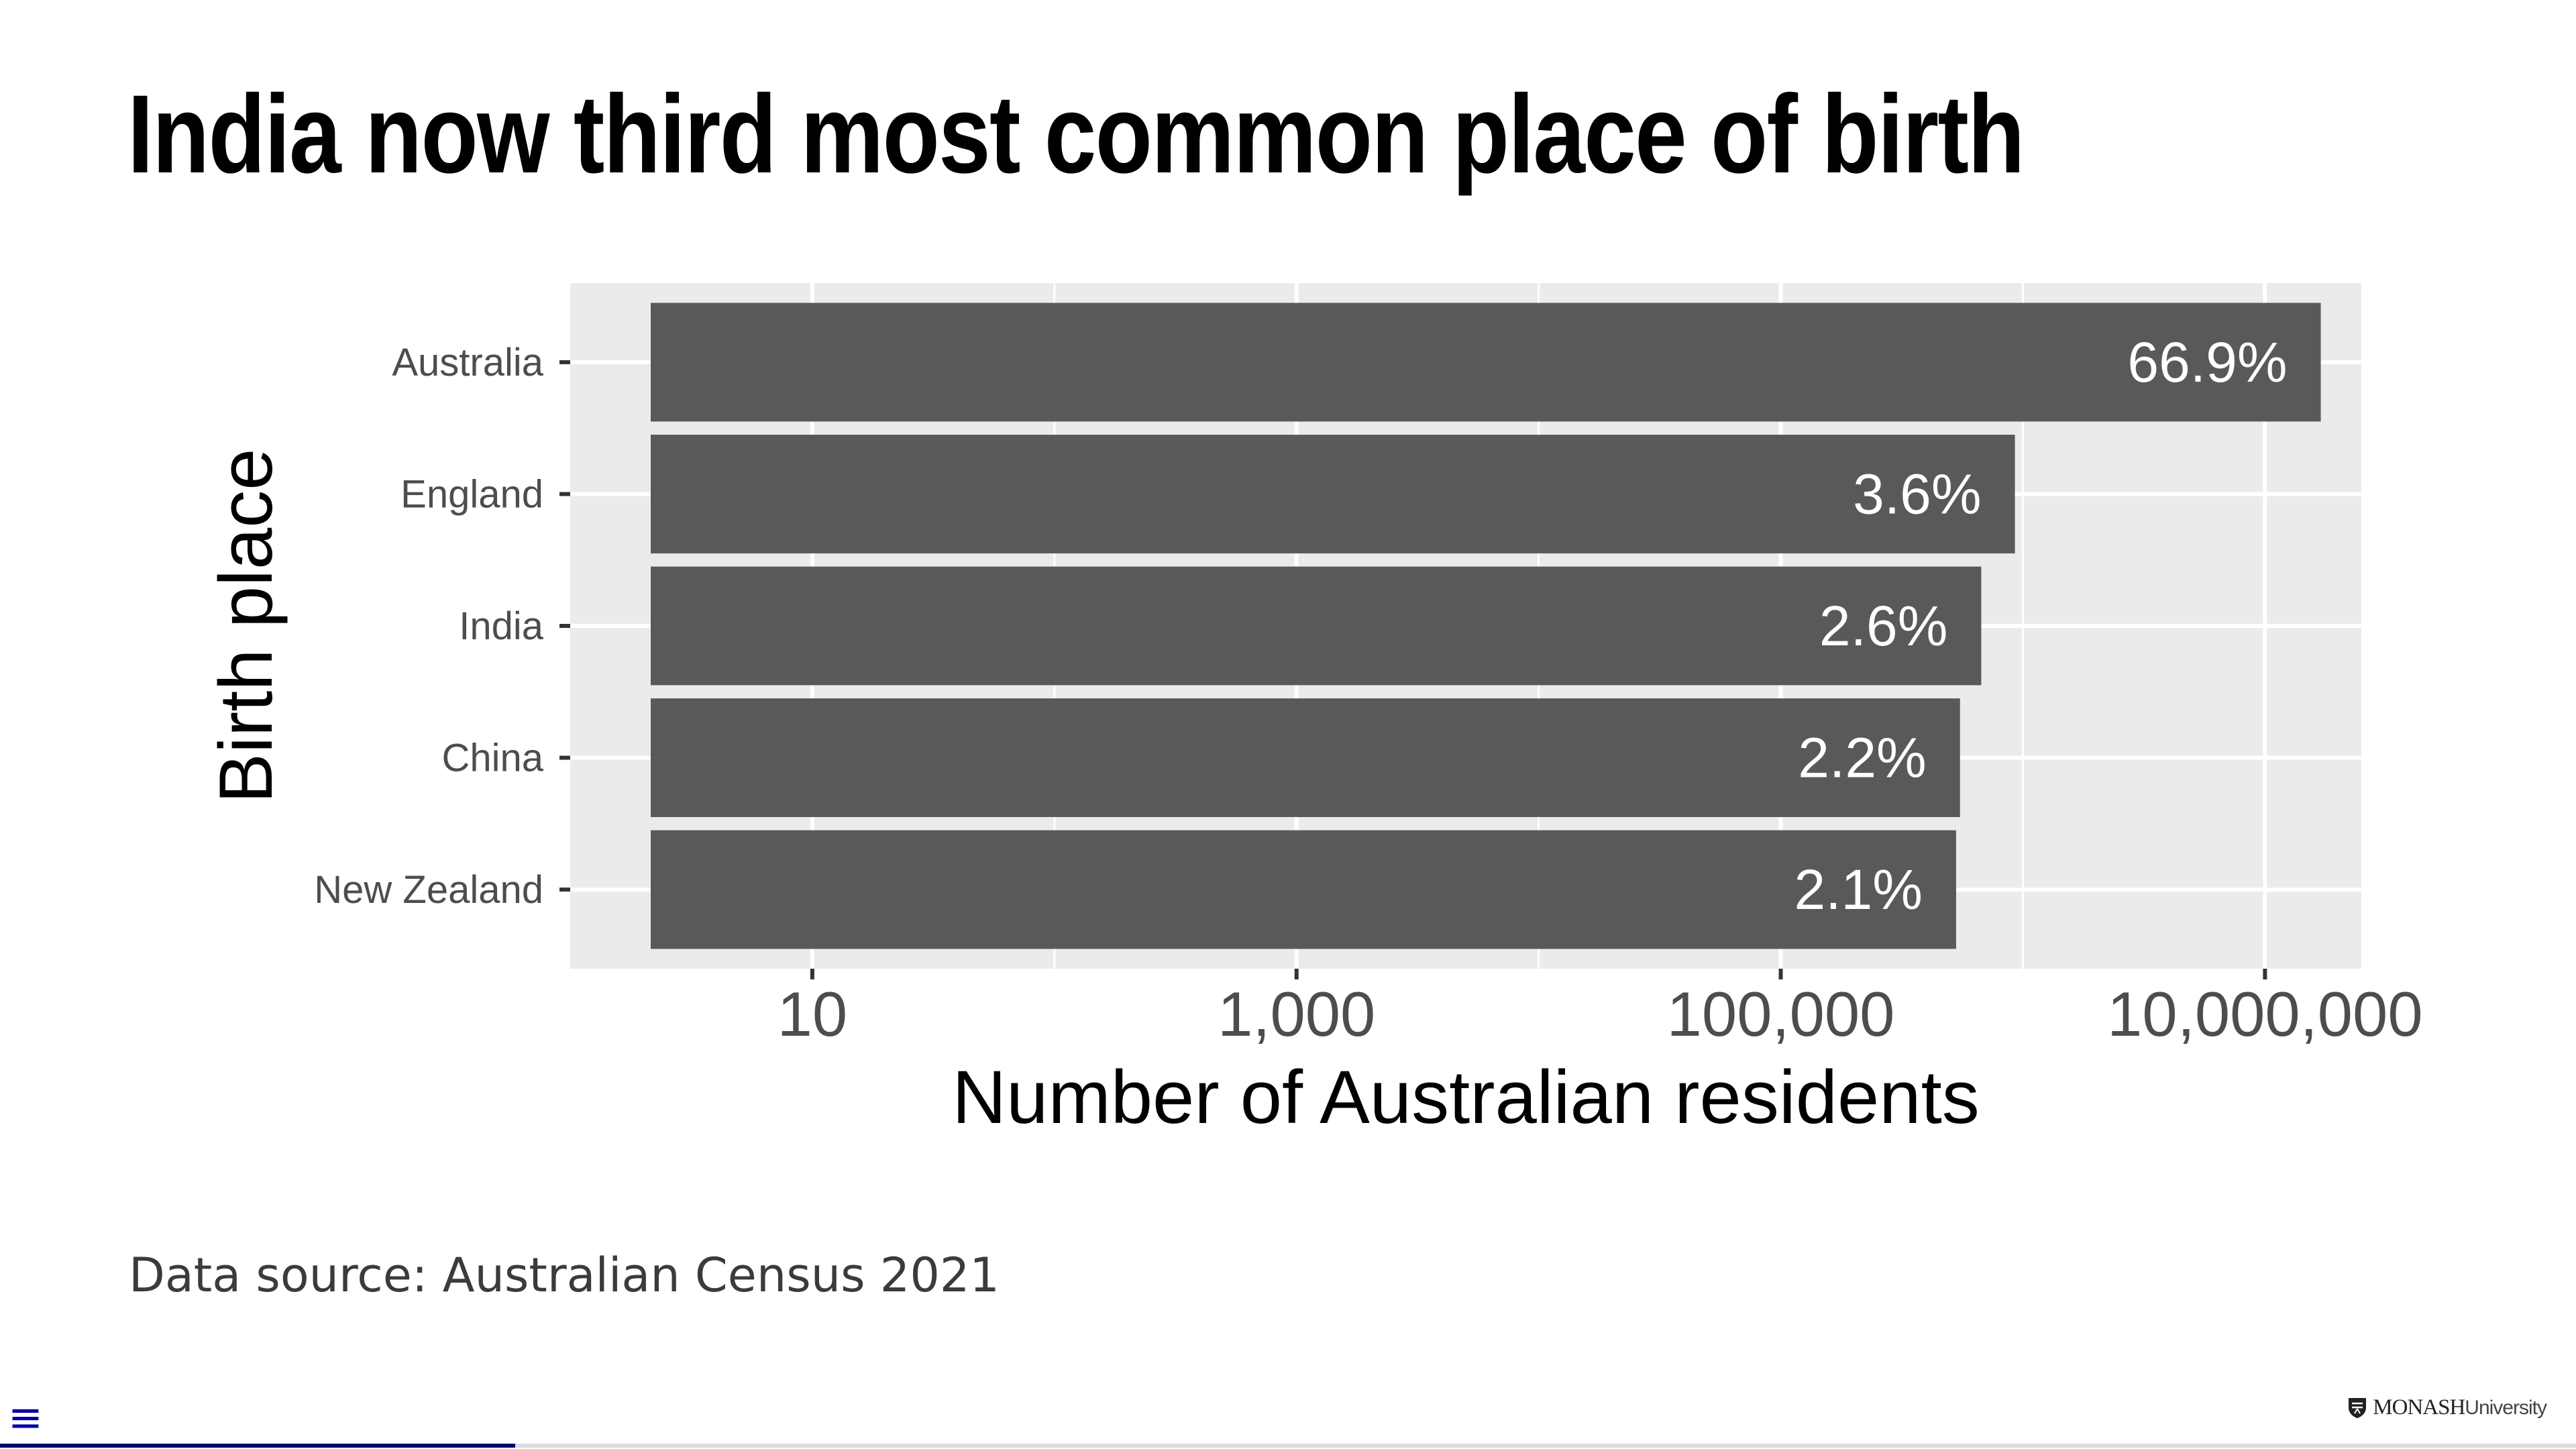  Describe the element at coordinates (564, 1275) in the screenshot. I see `data-source-note: Data source: Australian Census 2021` at that location.